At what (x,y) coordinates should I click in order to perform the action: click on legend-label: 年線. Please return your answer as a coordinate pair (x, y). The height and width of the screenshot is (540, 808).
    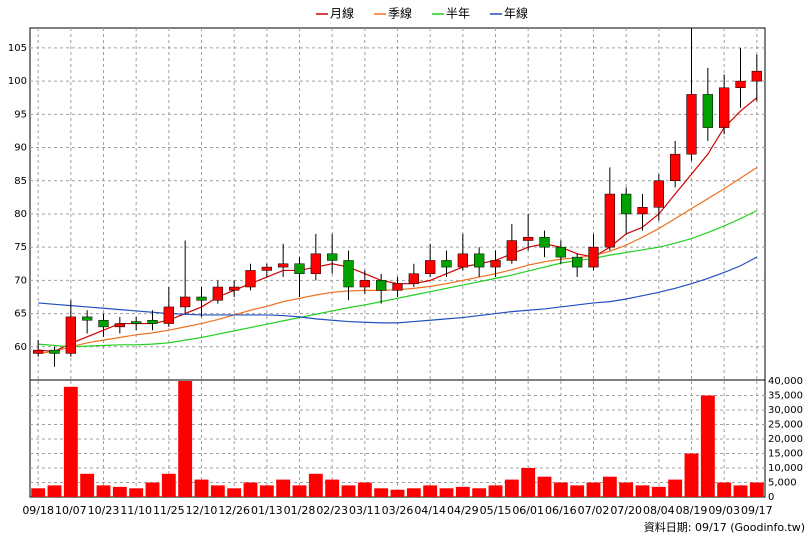
    Looking at the image, I should click on (516, 13).